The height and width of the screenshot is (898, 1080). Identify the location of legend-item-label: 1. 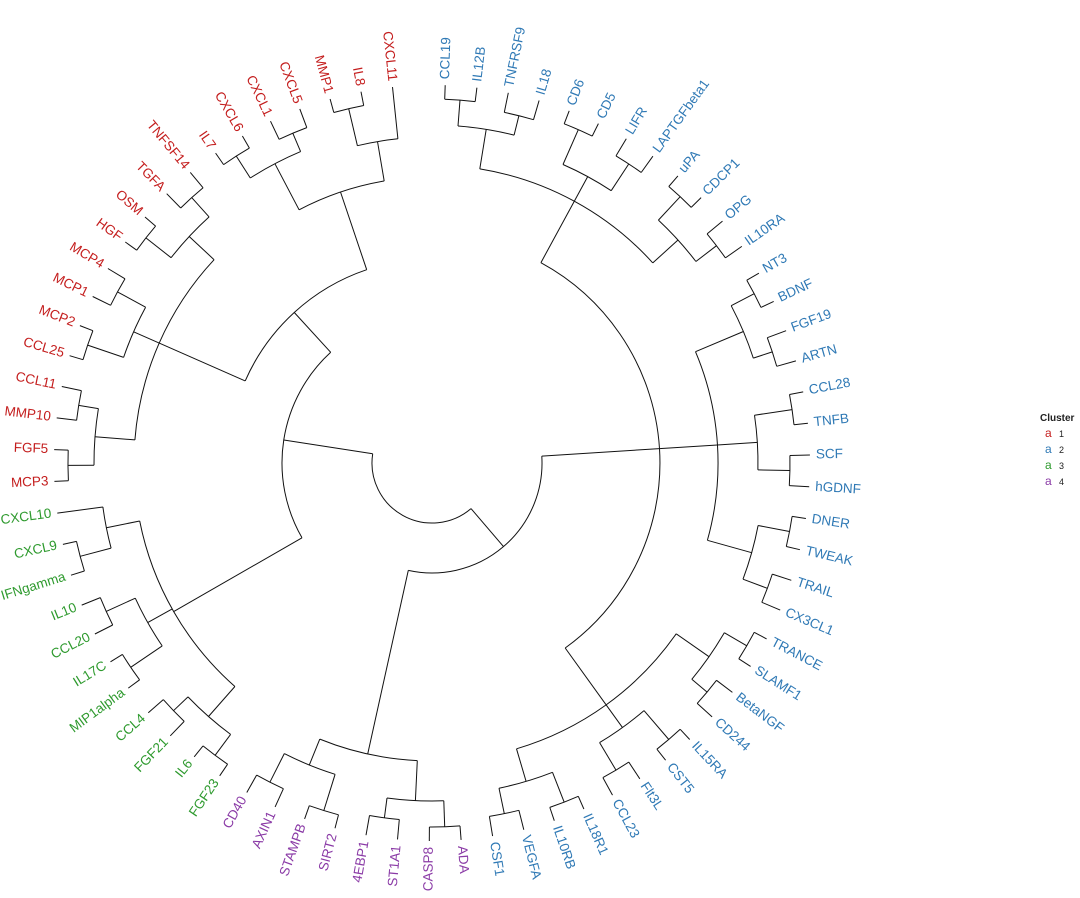
(1061, 434).